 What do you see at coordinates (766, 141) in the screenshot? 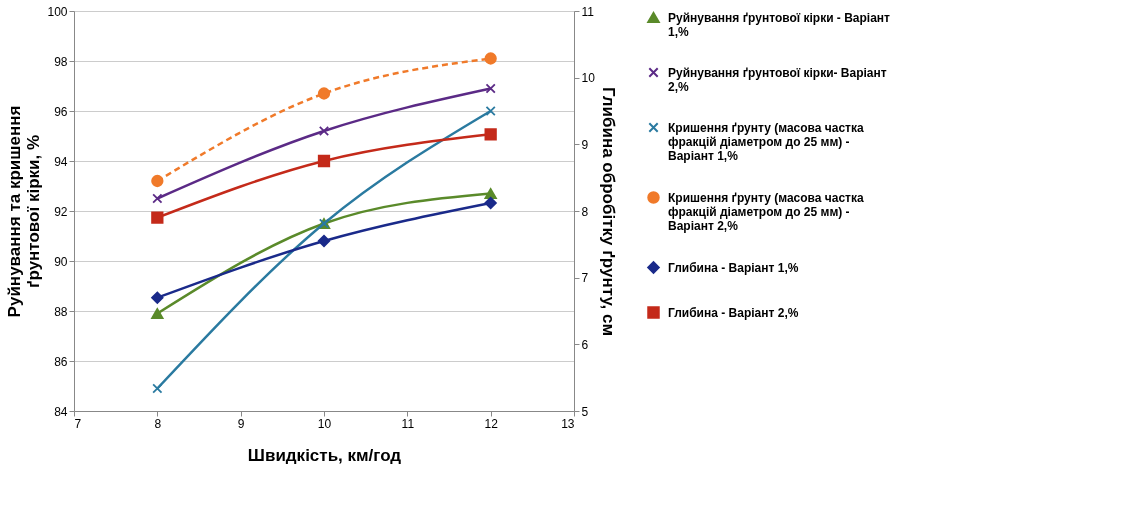
I see `legend-label: Кришення ґрунту (масова частка фракцій діаметром до 25 мм) - Варіант 1,%` at bounding box center [766, 141].